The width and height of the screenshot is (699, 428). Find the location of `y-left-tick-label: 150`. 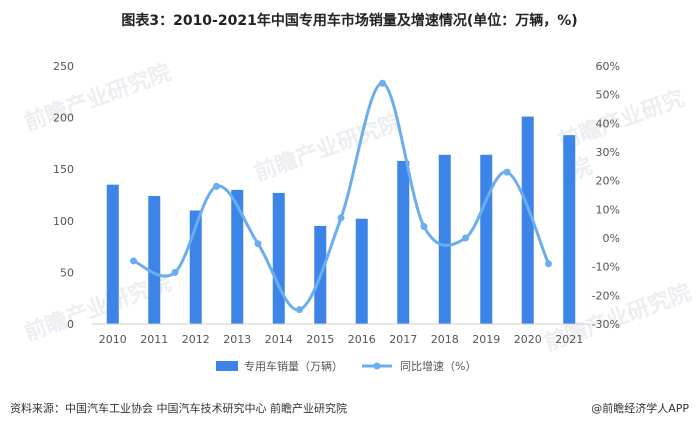

y-left-tick-label: 150 is located at coordinates (63, 169).